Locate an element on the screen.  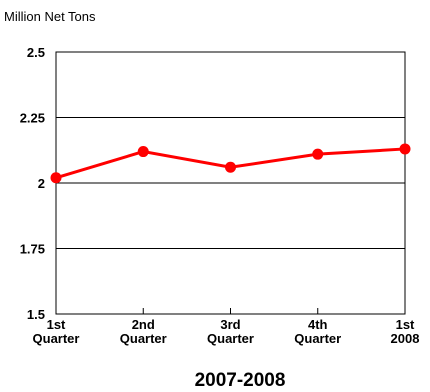
x-tick-label: 3rd is located at coordinates (230, 324).